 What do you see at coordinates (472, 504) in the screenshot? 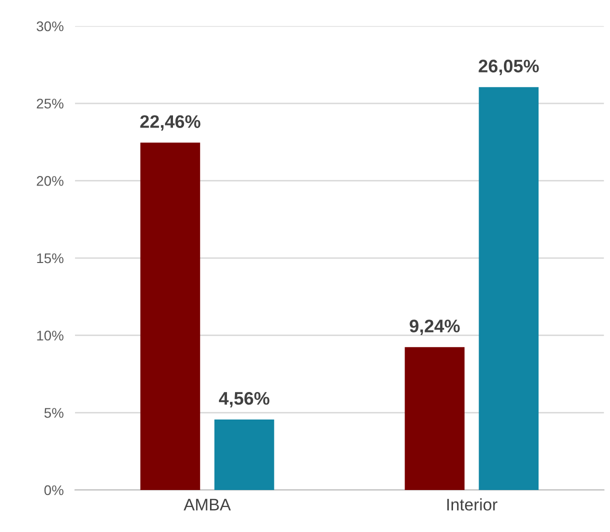
I see `x-tick-label: Interior` at bounding box center [472, 504].